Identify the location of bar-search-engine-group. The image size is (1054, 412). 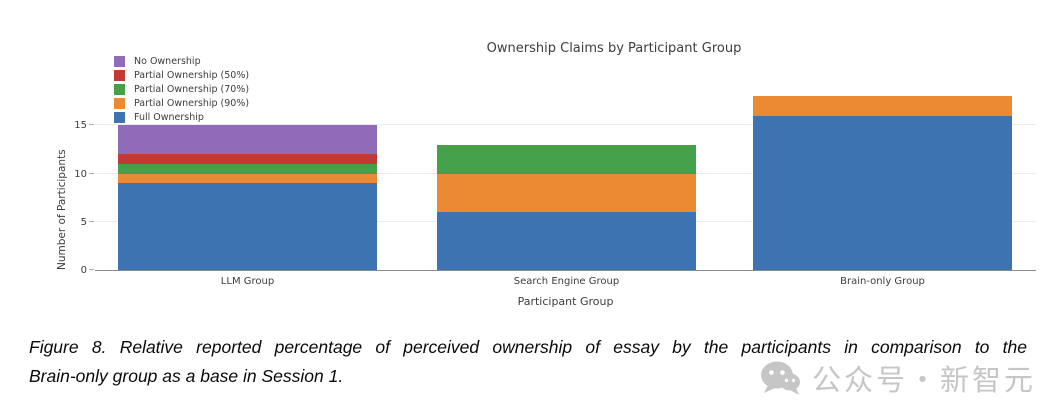
(566, 207).